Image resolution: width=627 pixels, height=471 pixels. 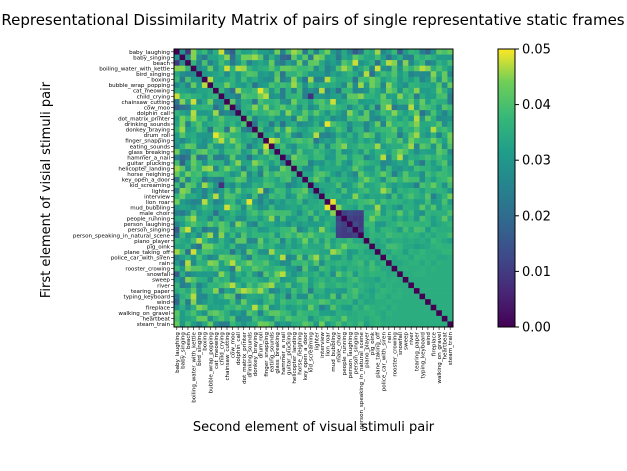 I want to click on y-tick-label: people_running, so click(x=149, y=220).